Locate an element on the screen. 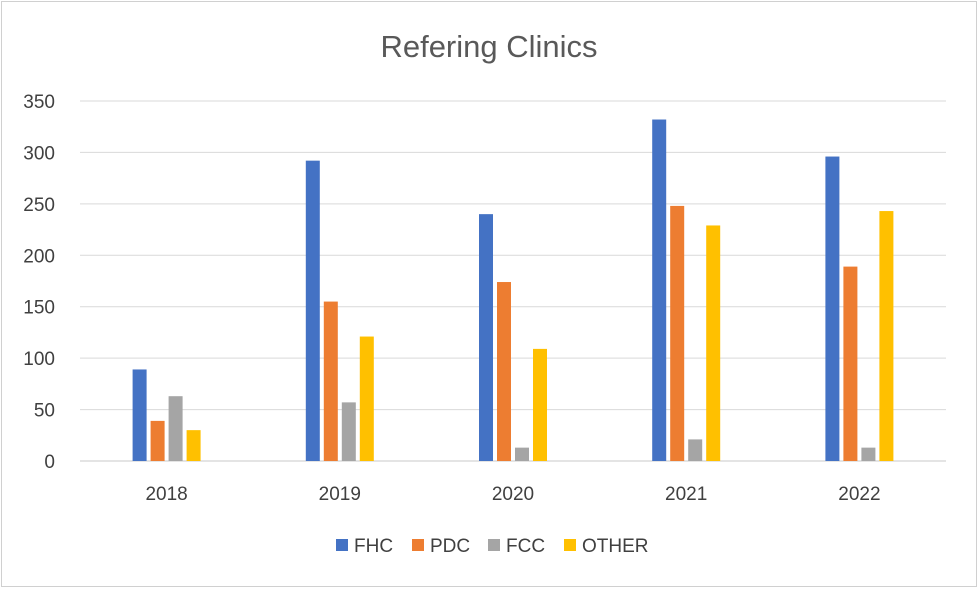  legend-label-fcc: FCC is located at coordinates (525, 546).